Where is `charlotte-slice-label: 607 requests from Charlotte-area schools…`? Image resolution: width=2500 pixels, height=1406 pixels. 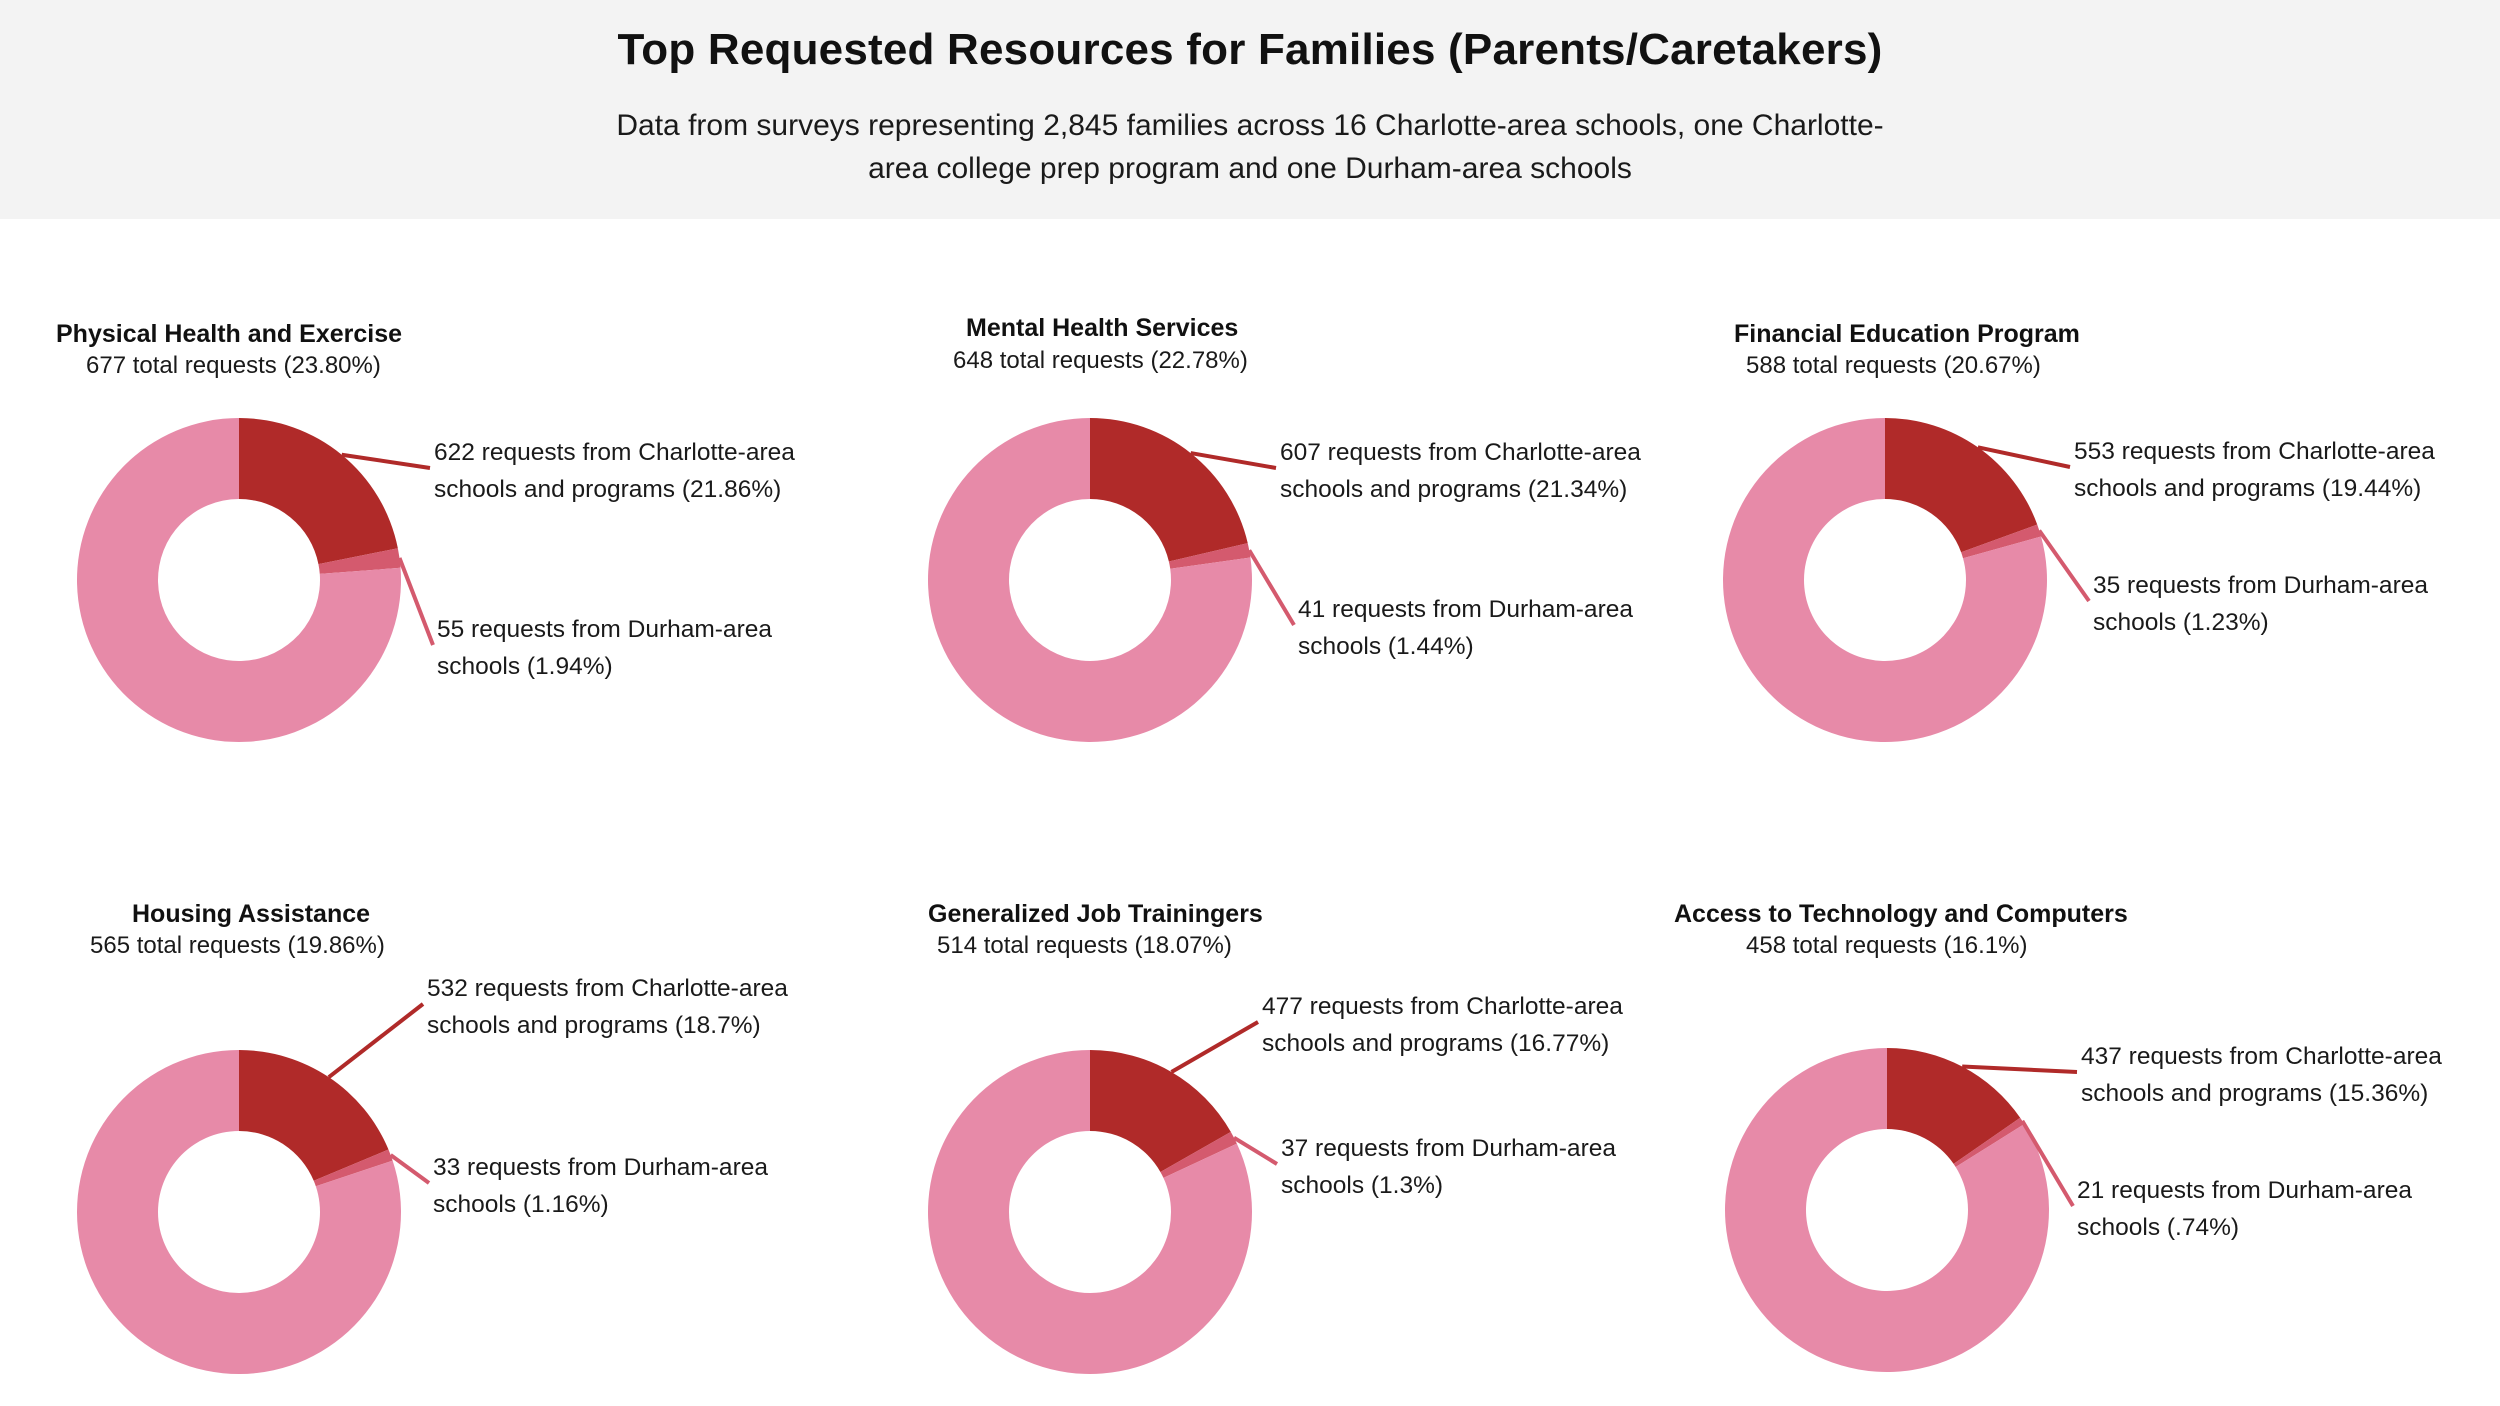 charlotte-slice-label: 607 requests from Charlotte-area schools… is located at coordinates (1460, 471).